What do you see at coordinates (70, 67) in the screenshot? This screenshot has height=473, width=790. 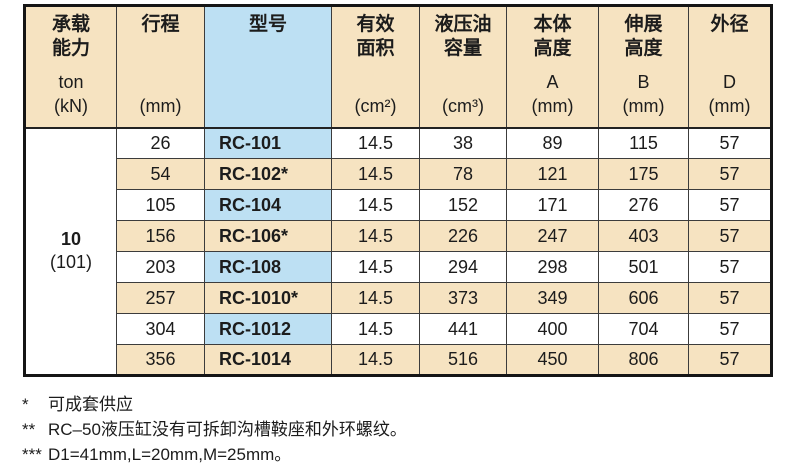 I see `col-header-capacity: 承载 能力 ton (kN)` at bounding box center [70, 67].